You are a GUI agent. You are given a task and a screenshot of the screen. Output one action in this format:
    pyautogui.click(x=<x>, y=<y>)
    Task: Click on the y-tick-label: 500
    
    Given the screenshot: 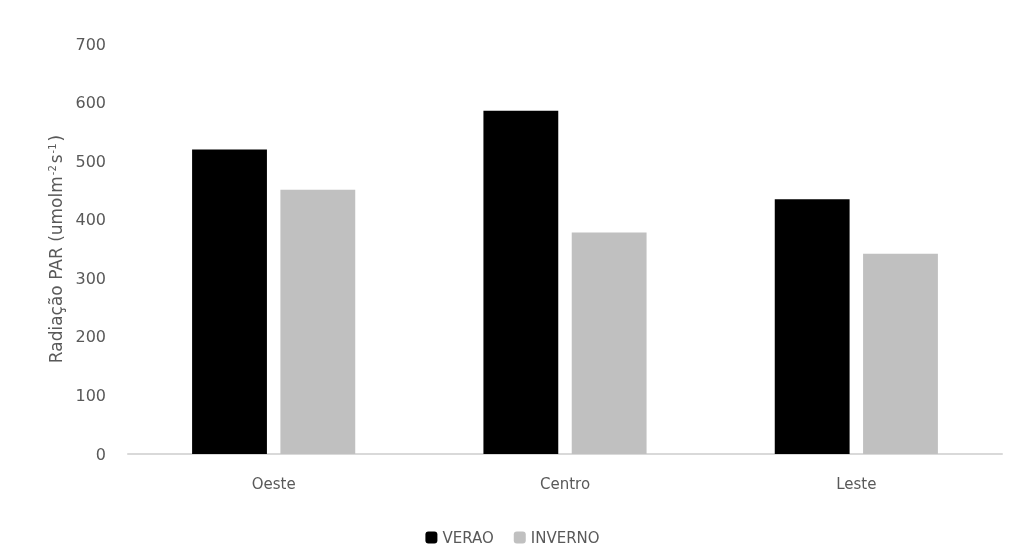 What is the action you would take?
    pyautogui.click(x=90, y=161)
    